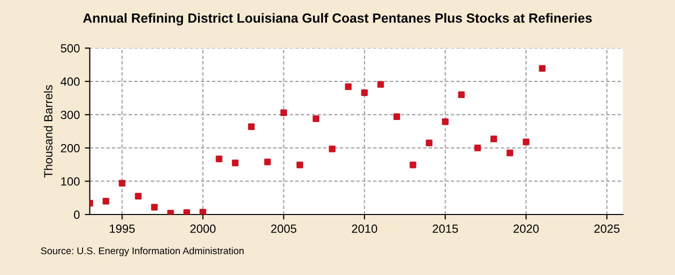 This screenshot has width=675, height=275. What do you see at coordinates (70, 81) in the screenshot?
I see `y-tick-label: 400` at bounding box center [70, 81].